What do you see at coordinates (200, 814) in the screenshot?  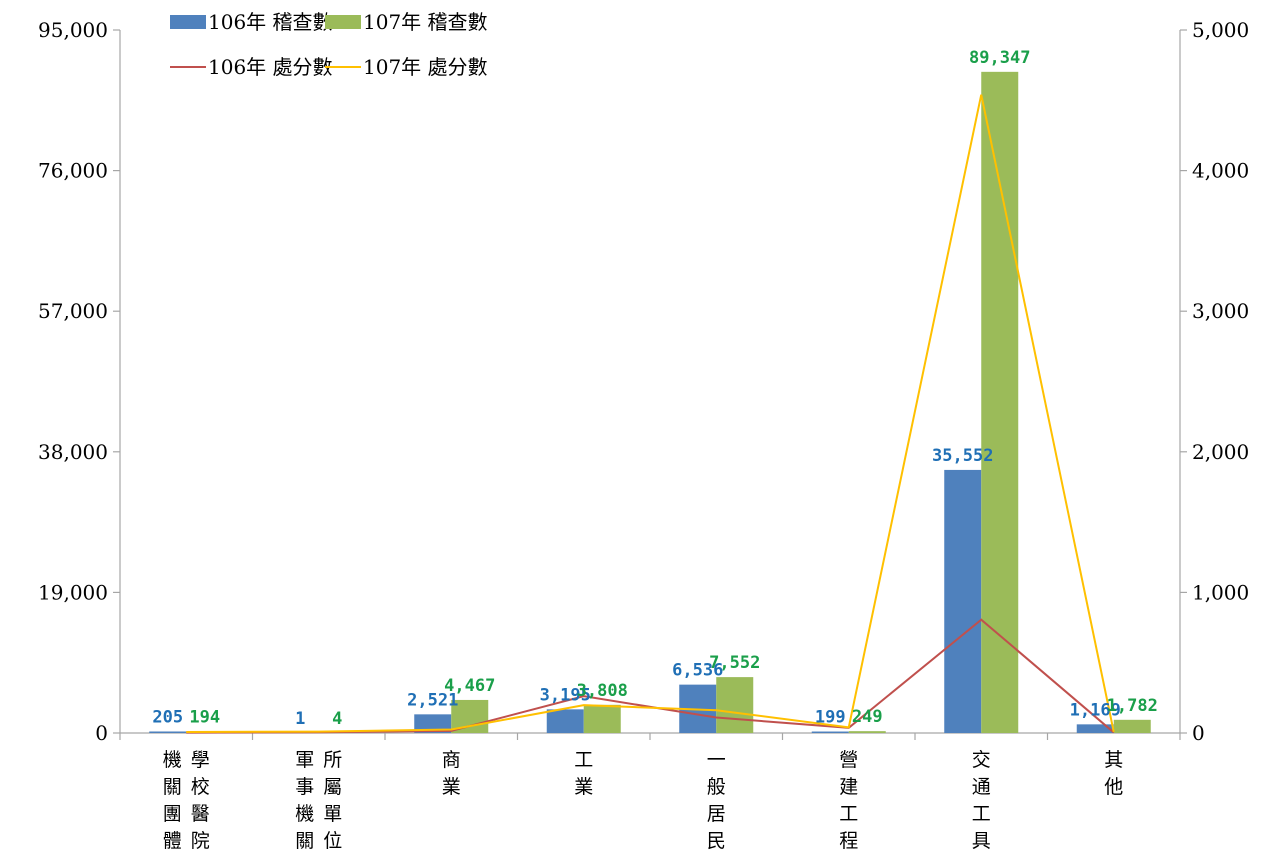 I see `category-char: 醫` at bounding box center [200, 814].